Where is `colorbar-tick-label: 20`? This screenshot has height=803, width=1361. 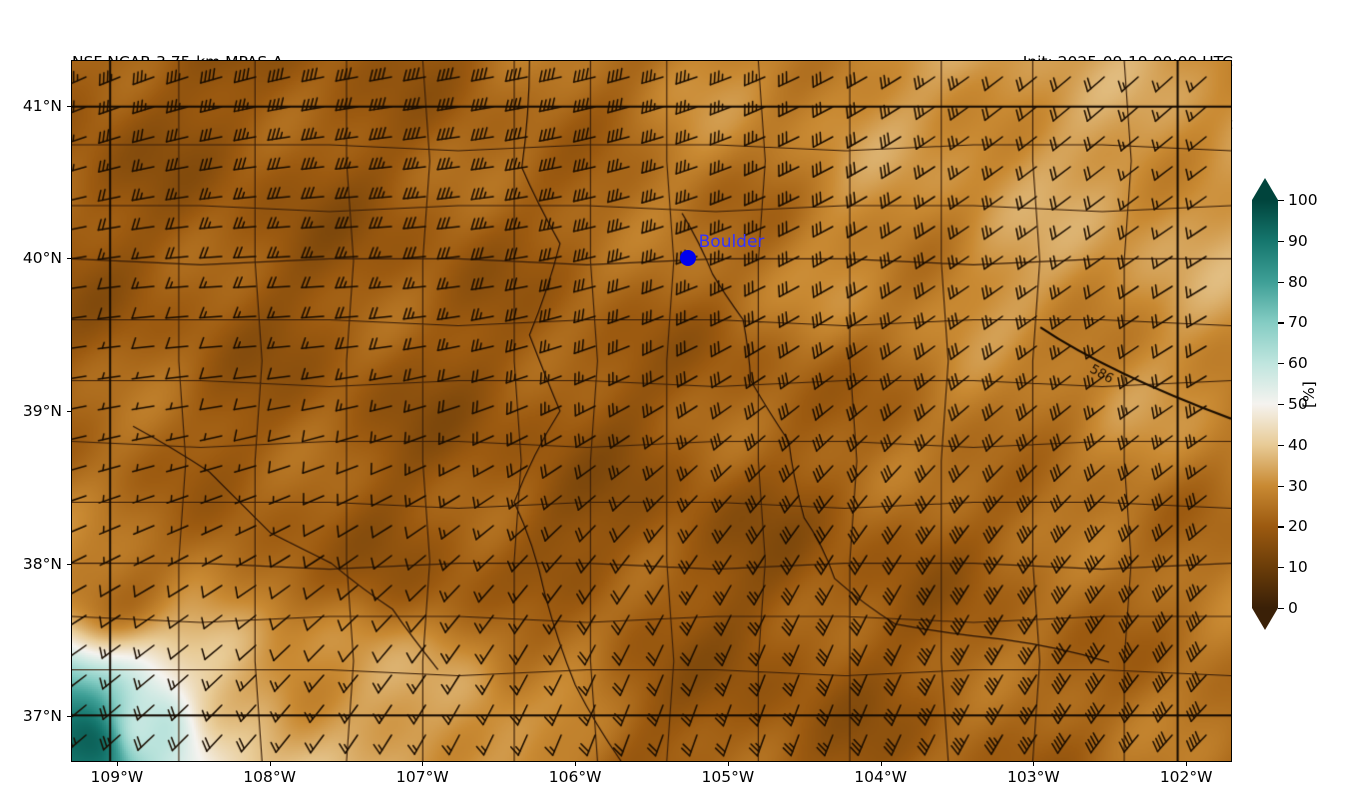 colorbar-tick-label: 20 is located at coordinates (1298, 526).